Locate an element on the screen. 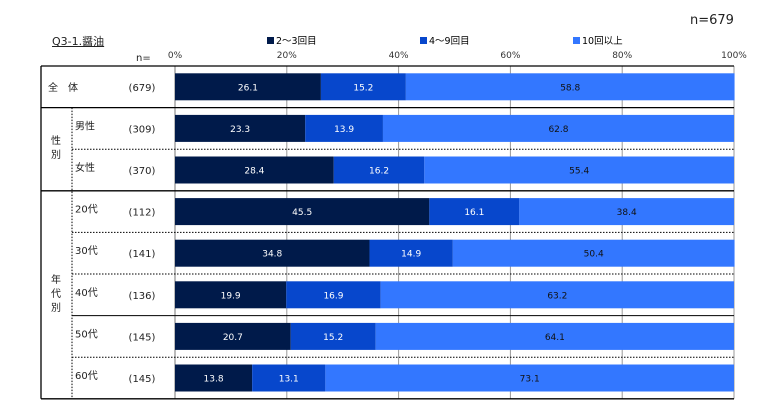 The height and width of the screenshot is (408, 778). data-label: 63.2 is located at coordinates (557, 296).